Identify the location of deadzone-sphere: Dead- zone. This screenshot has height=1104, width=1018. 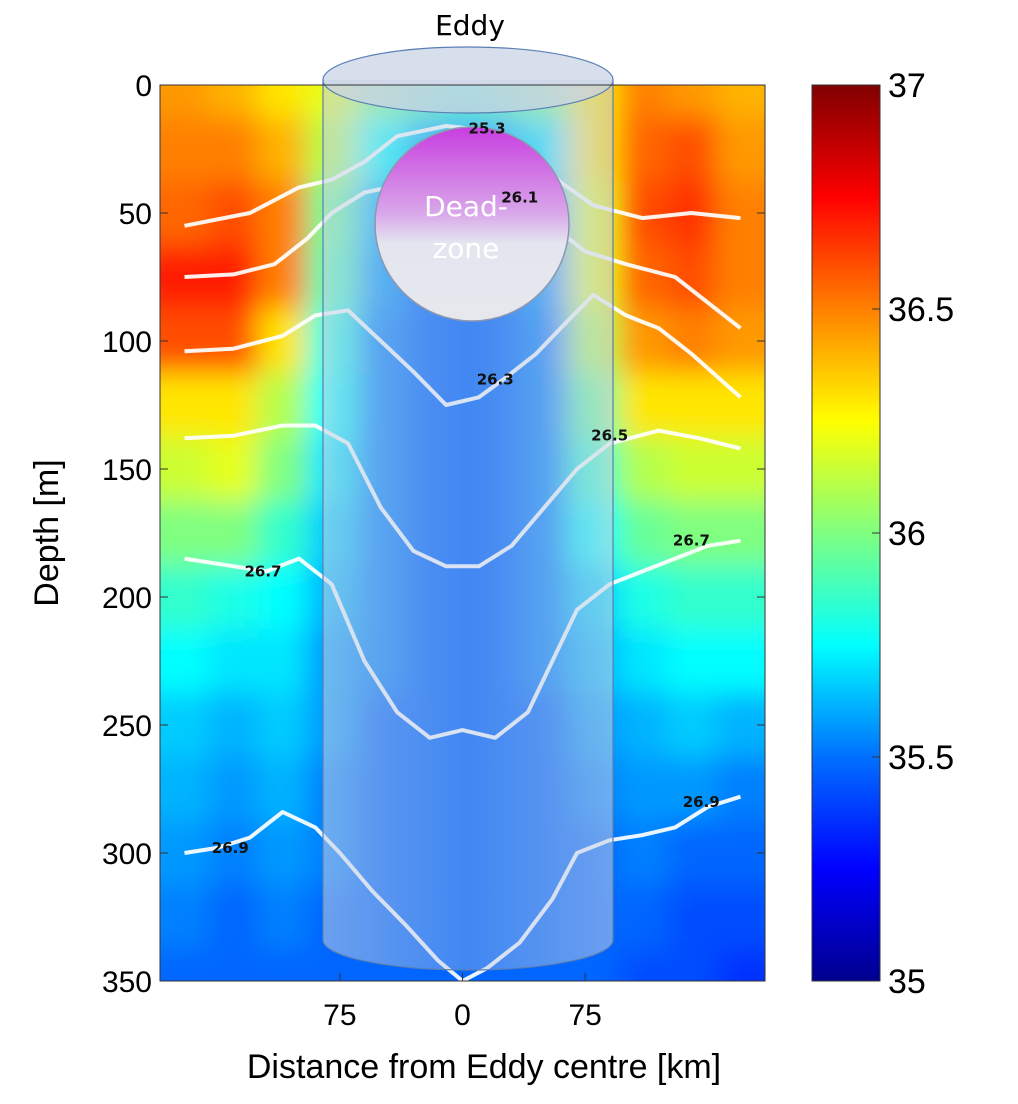
(472, 224).